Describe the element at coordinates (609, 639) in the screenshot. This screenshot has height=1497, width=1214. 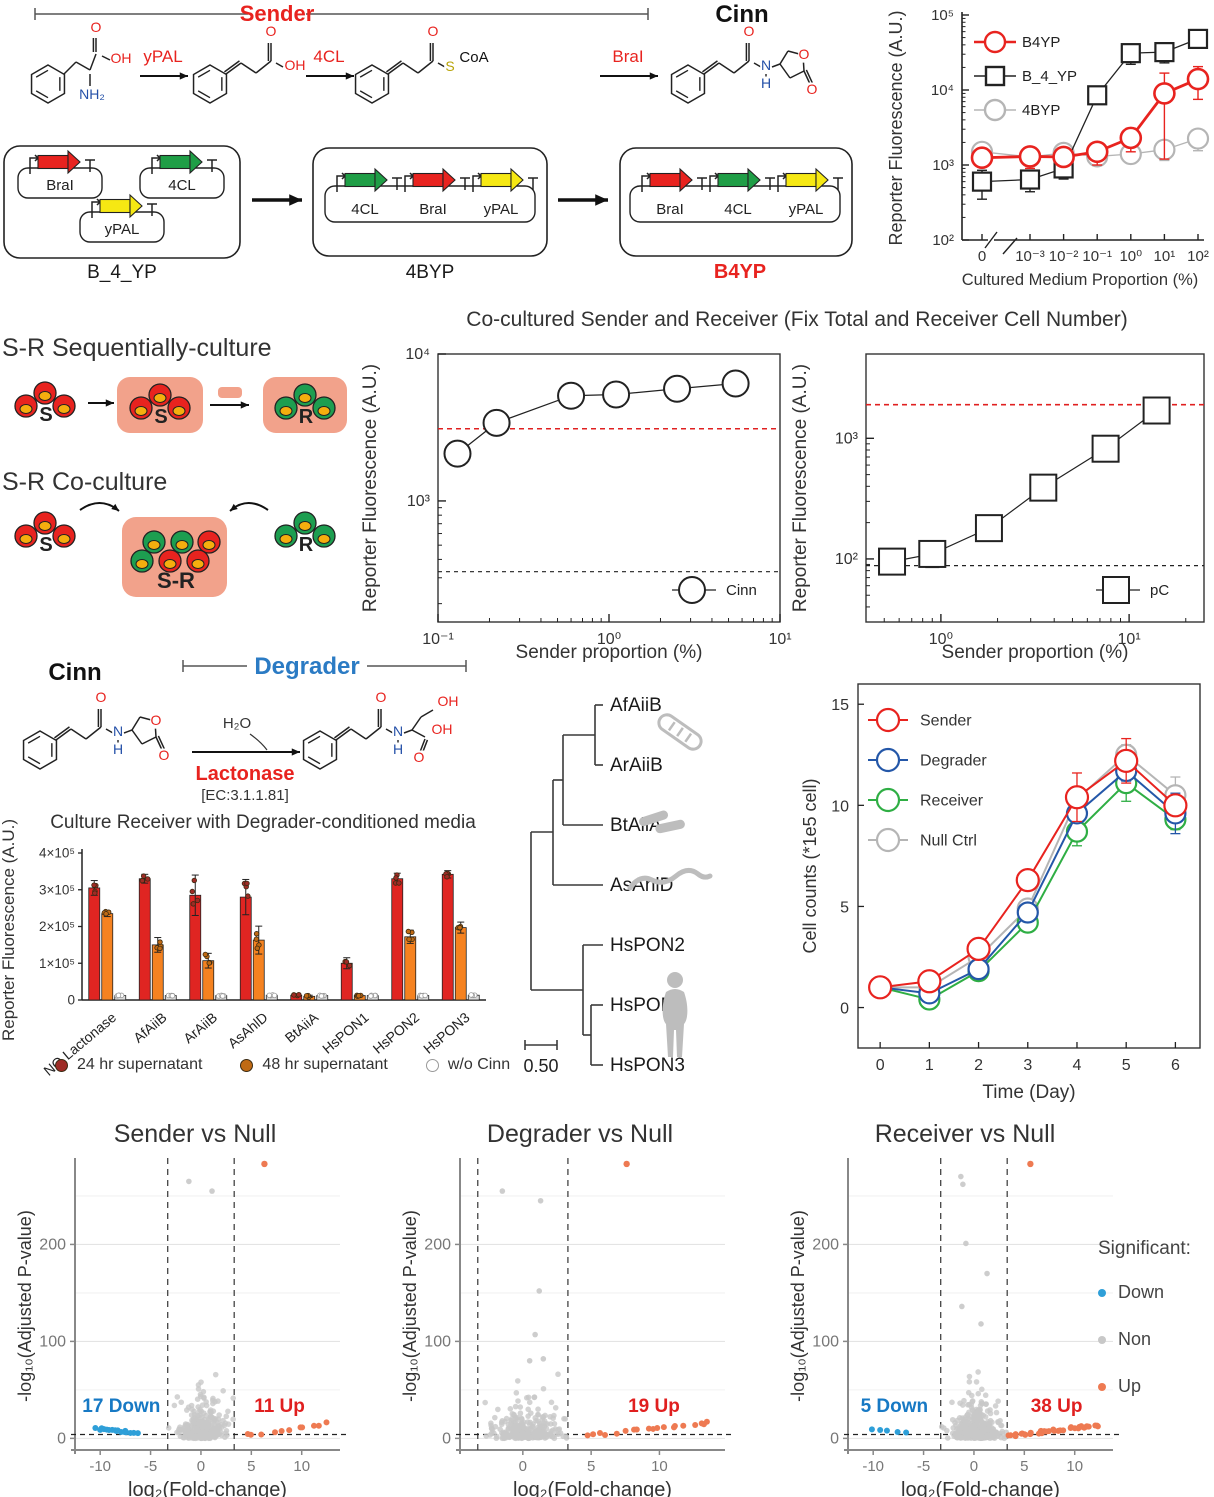
I see `svg-text: 10⁰` at that location.